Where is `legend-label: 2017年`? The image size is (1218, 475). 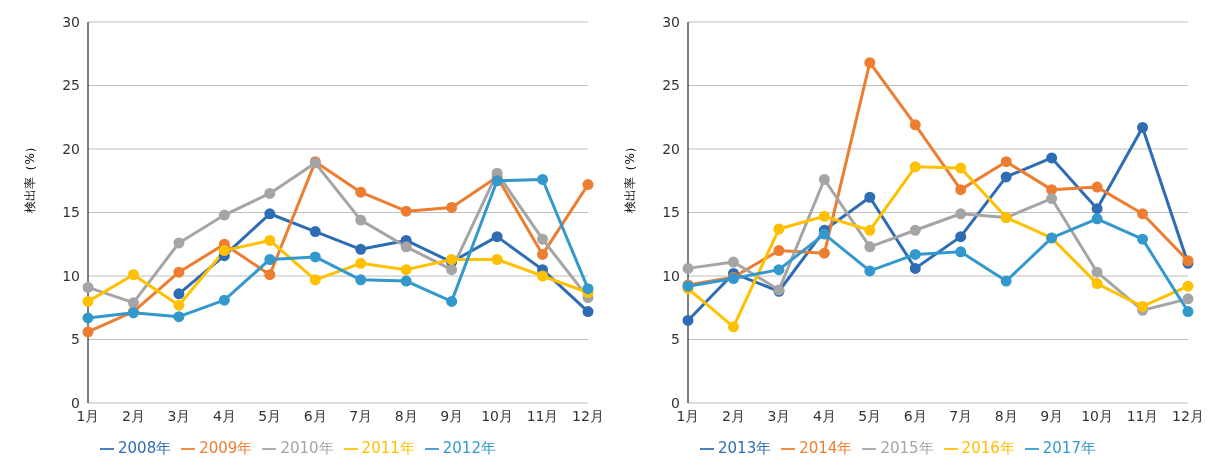 legend-label: 2017年 is located at coordinates (1069, 448).